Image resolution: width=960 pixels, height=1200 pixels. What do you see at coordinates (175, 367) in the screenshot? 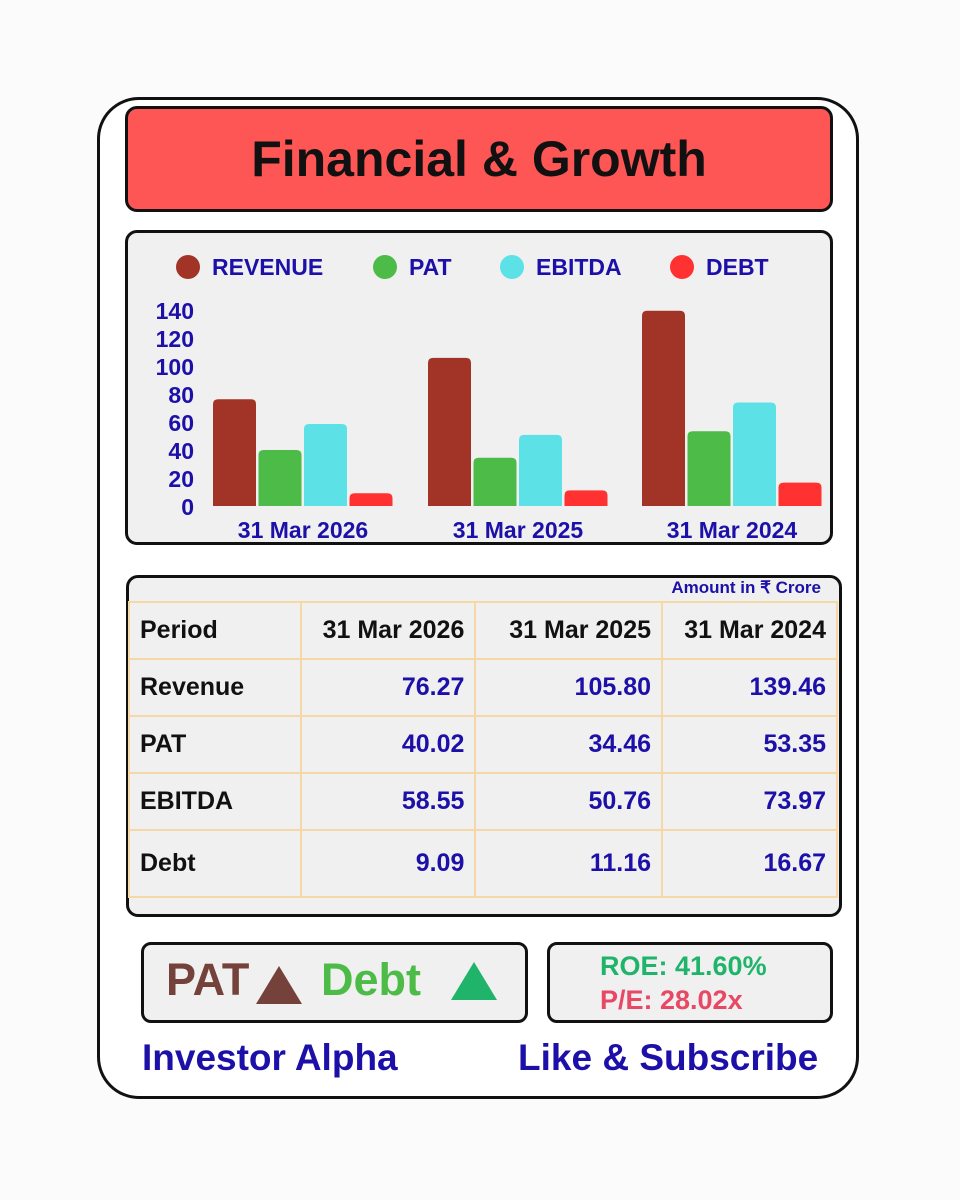
I see `y-tick-label: 100` at bounding box center [175, 367].